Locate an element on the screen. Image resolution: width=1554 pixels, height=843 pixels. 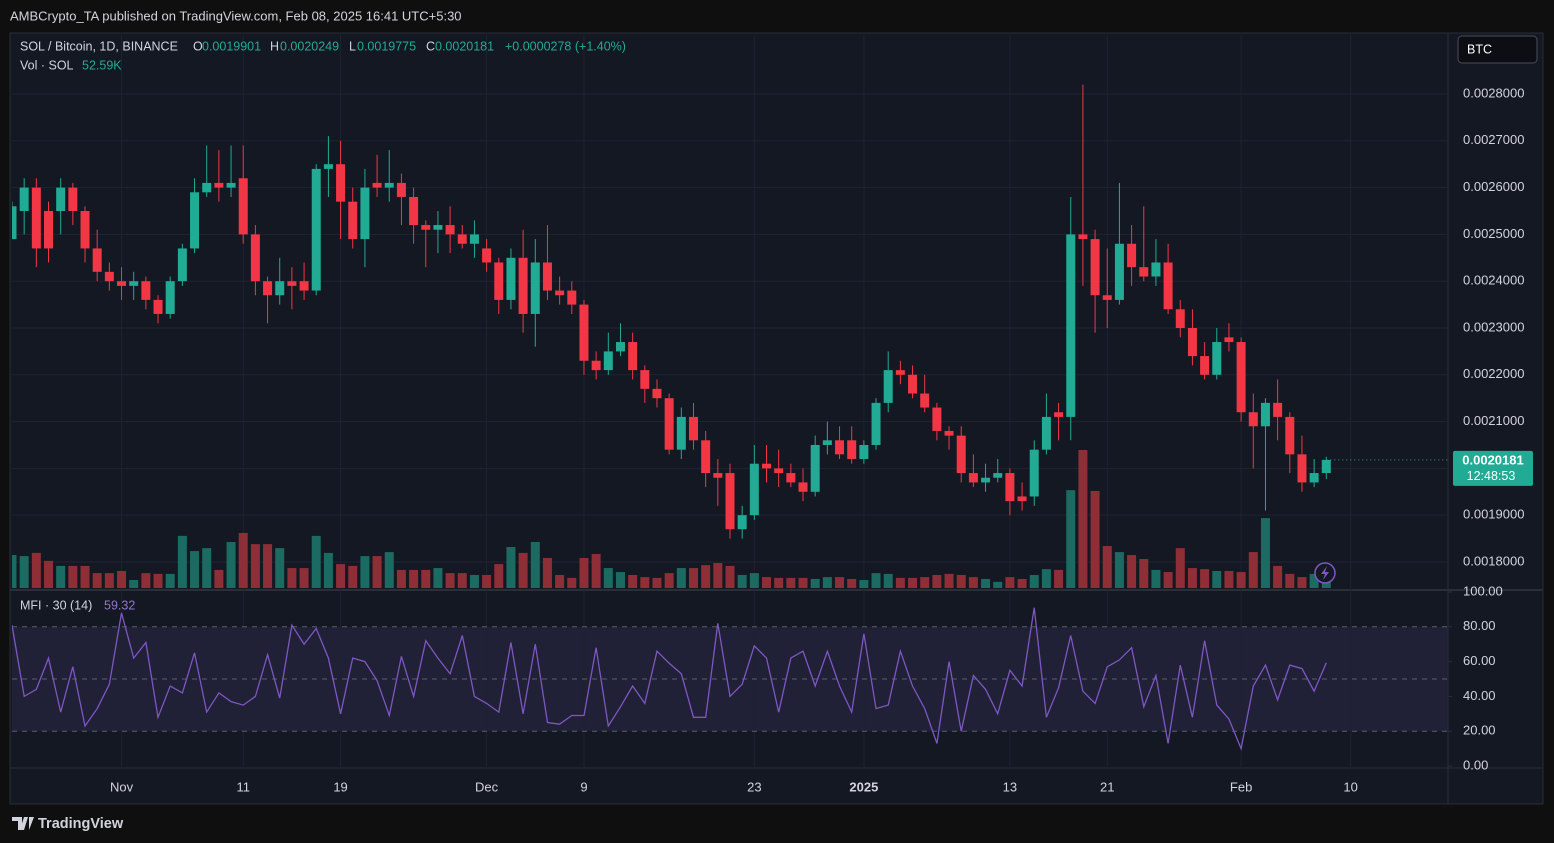
x-tick-label: 19 is located at coordinates (340, 786).